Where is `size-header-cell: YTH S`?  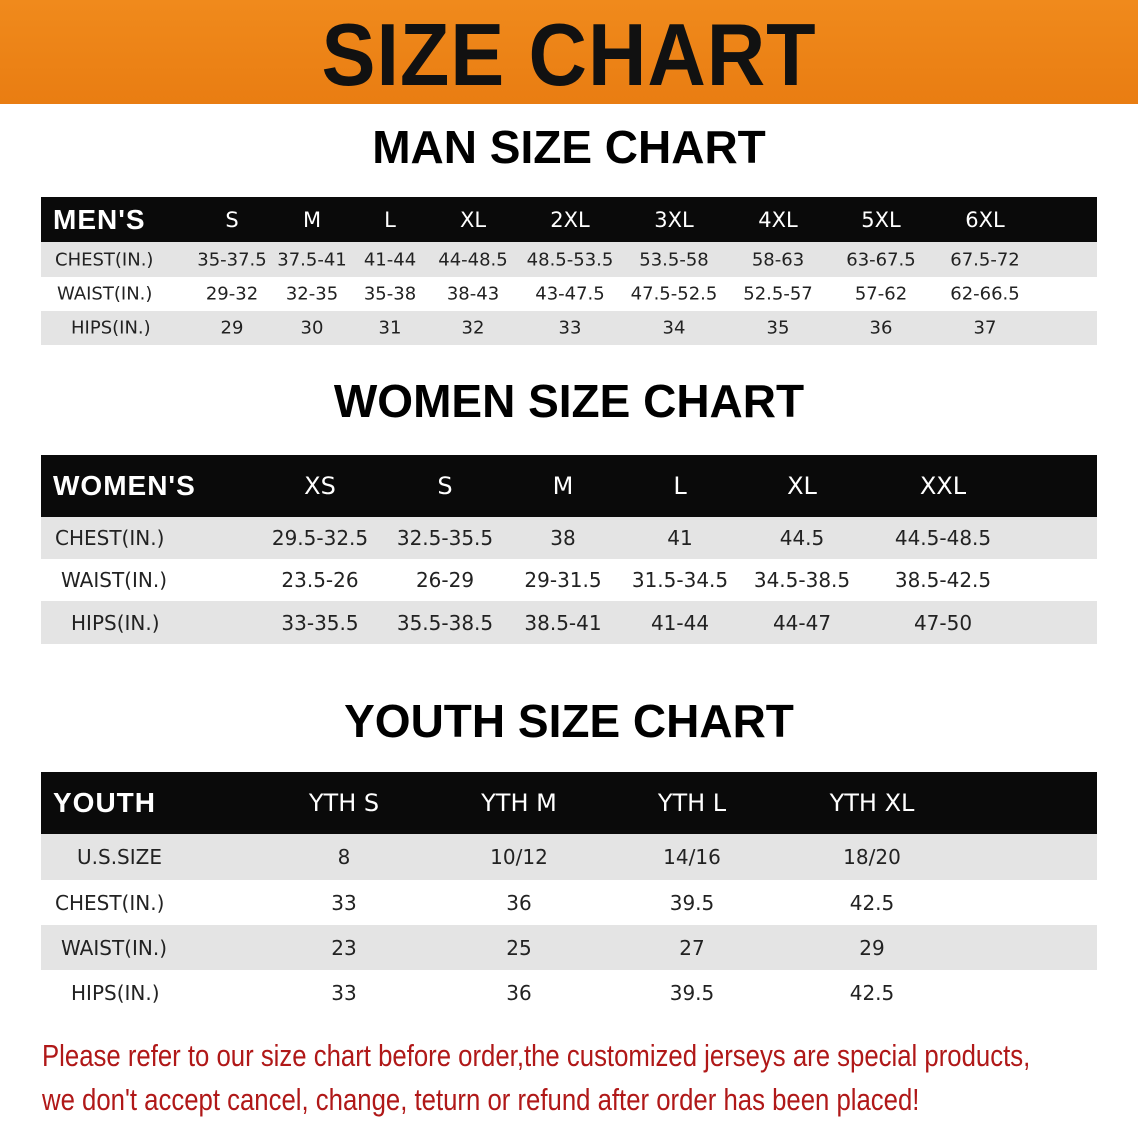
size-header-cell: YTH S is located at coordinates (344, 803).